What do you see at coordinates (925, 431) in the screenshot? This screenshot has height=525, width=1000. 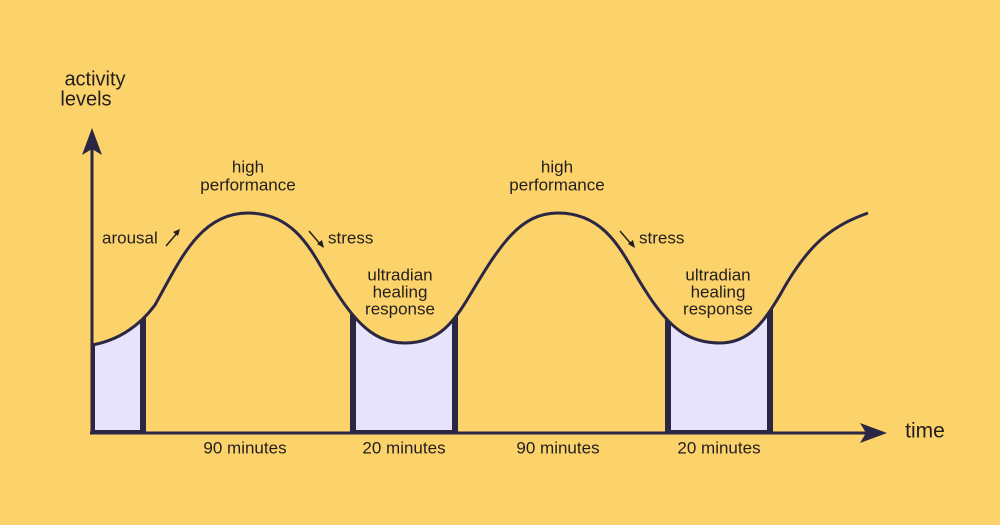 I see `x-axis-label: time` at bounding box center [925, 431].